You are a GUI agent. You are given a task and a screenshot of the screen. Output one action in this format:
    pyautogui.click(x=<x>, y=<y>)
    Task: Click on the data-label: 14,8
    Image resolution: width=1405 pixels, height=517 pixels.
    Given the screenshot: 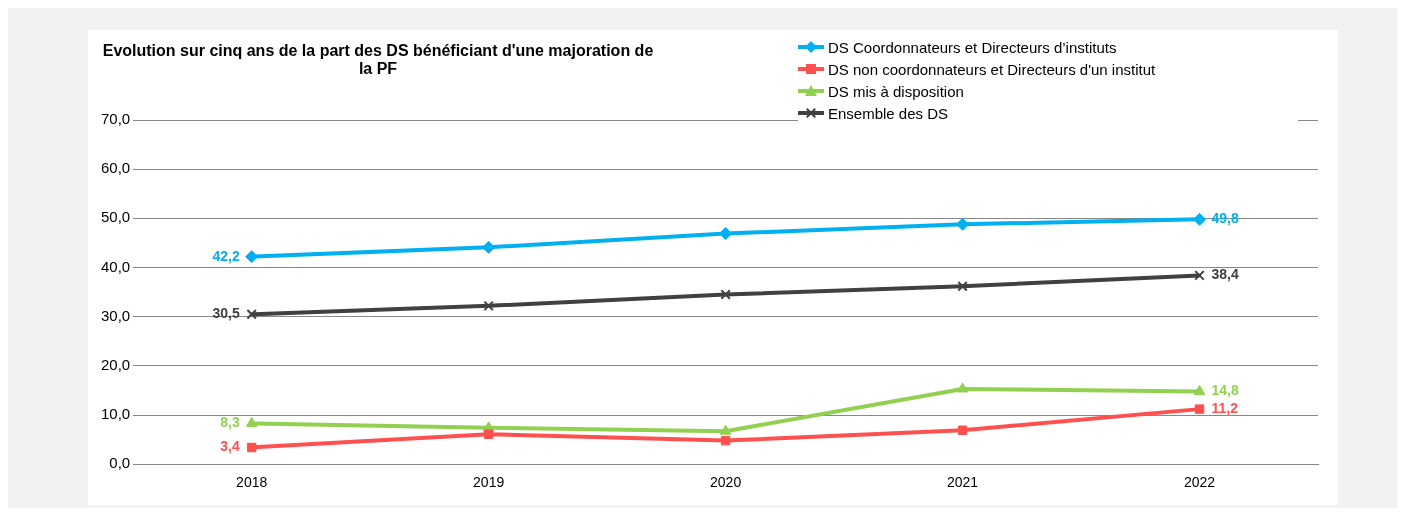 What is the action you would take?
    pyautogui.click(x=1225, y=390)
    